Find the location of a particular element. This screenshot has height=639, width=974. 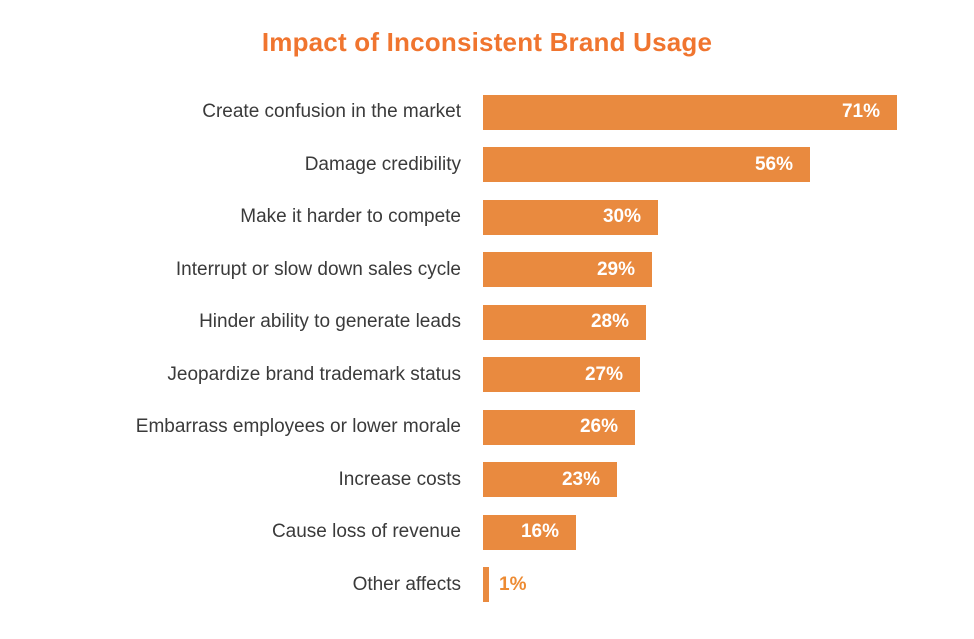

bar: 27% is located at coordinates (561, 375).